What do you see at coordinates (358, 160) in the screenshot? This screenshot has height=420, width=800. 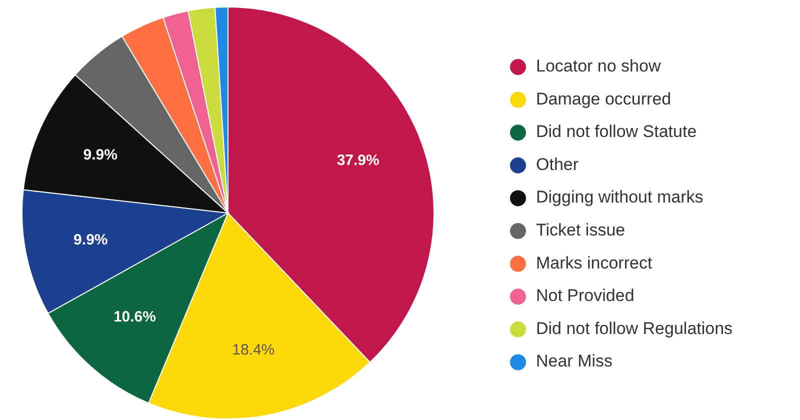 I see `data-label: 37.9%` at bounding box center [358, 160].